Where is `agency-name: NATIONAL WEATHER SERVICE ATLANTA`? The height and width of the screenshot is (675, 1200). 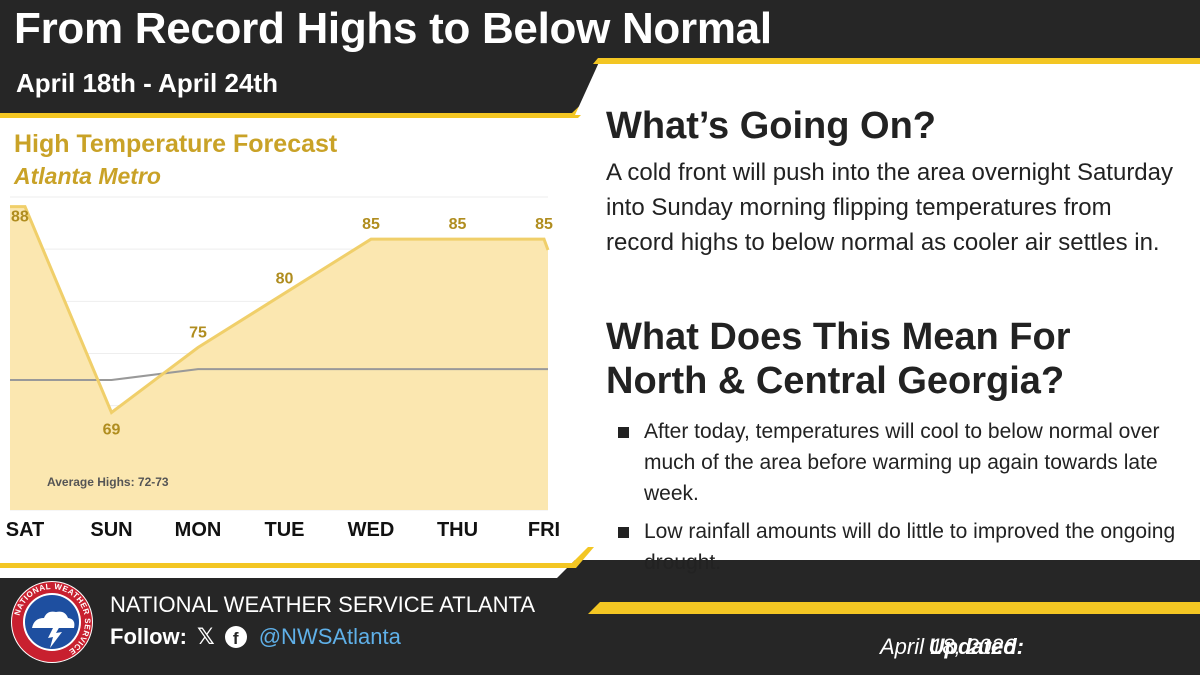 agency-name: NATIONAL WEATHER SERVICE ATLANTA is located at coordinates (323, 604).